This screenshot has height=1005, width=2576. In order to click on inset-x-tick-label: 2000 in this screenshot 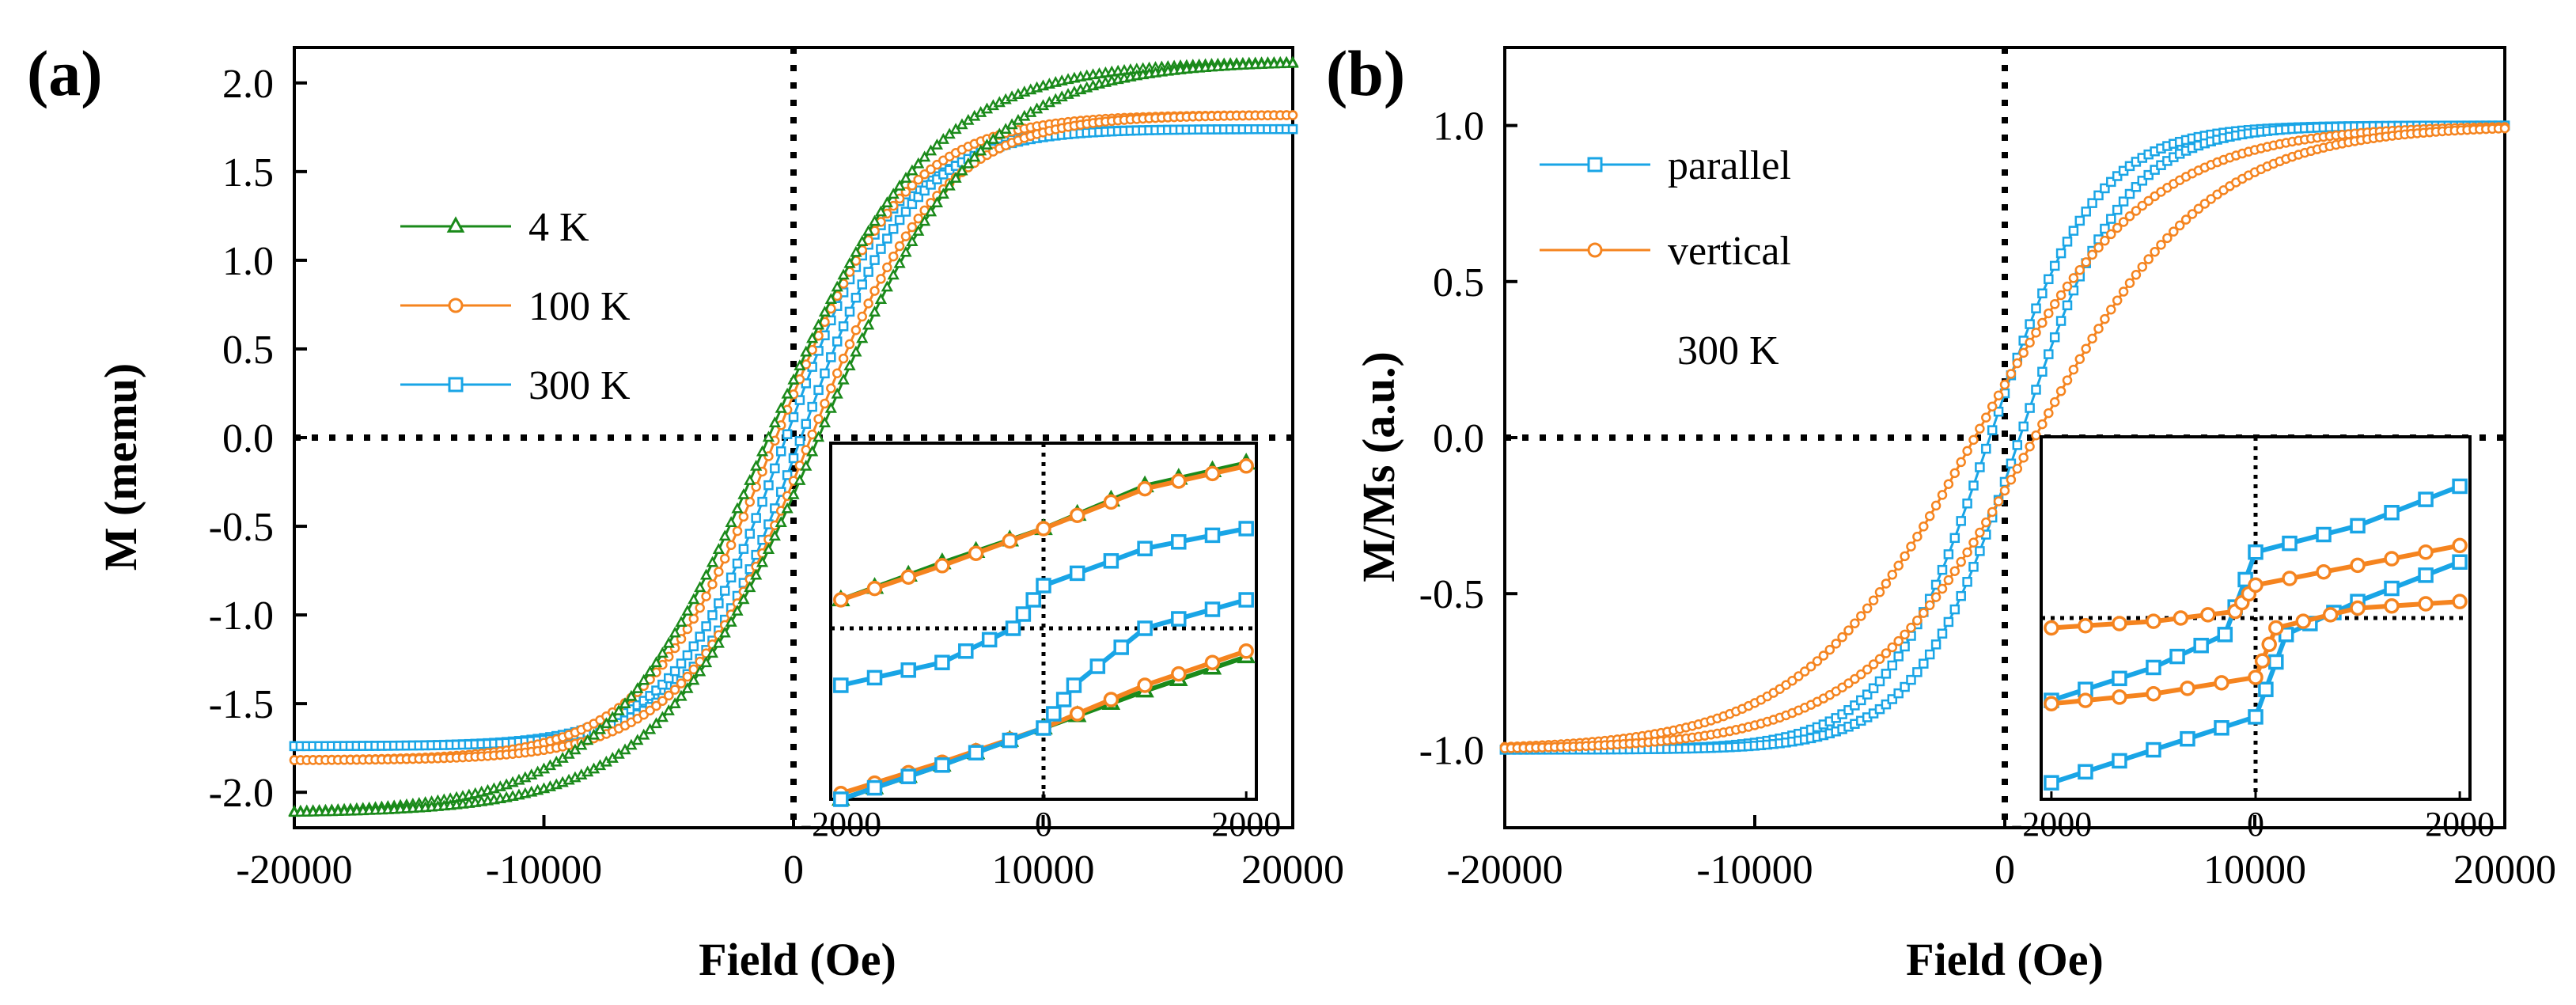, I will do `click(2460, 824)`.